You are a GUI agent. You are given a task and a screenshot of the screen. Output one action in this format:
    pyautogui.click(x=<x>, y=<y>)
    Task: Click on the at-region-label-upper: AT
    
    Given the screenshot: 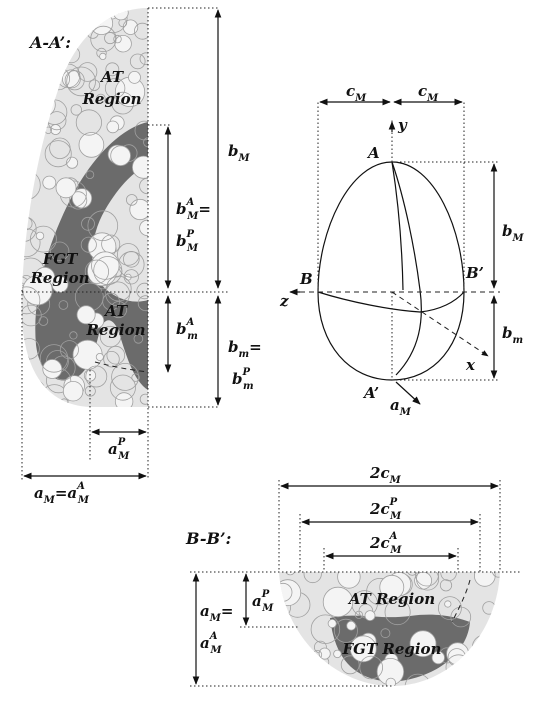 What is the action you would take?
    pyautogui.click(x=112, y=77)
    